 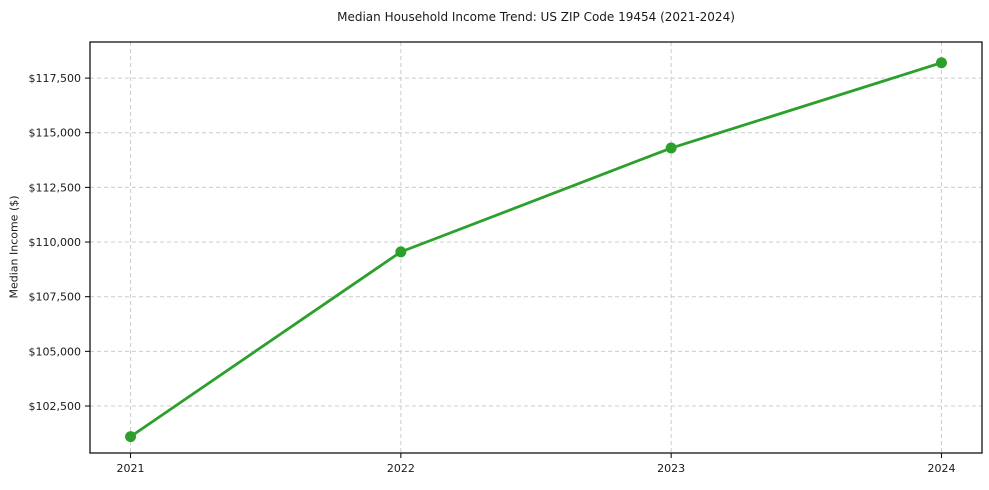 I want to click on x-tick-label: 2023, so click(x=671, y=468).